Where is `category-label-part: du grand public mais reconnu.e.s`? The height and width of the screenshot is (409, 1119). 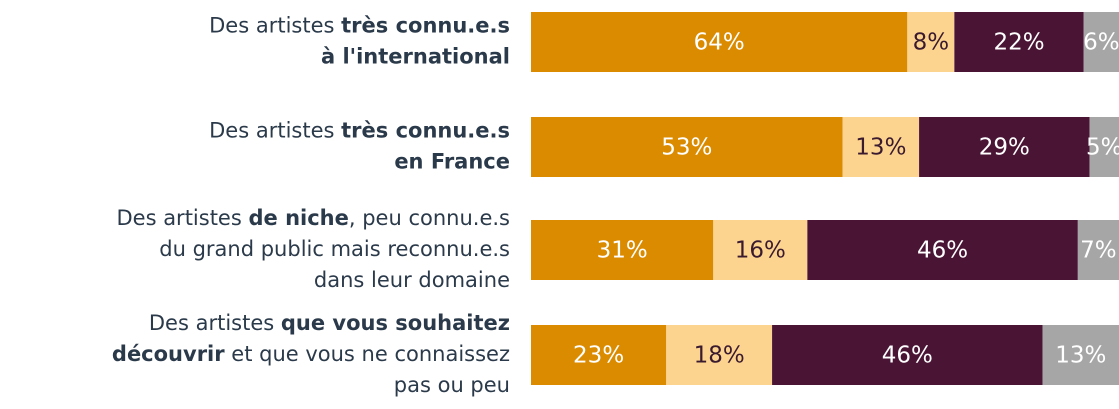
category-label-part: du grand public mais reconnu.e.s is located at coordinates (334, 249).